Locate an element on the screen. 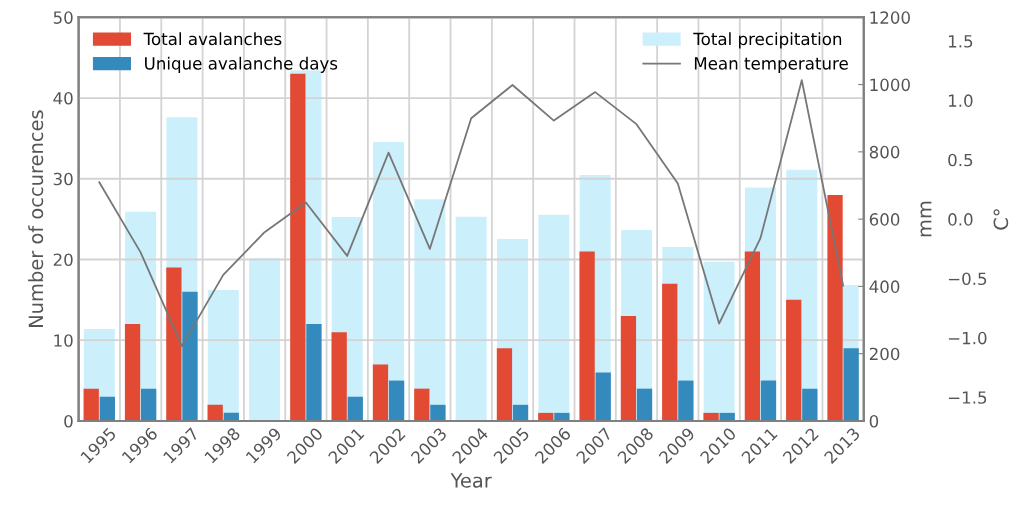 The height and width of the screenshot is (509, 1021). y3-tick-label: −0.5 is located at coordinates (967, 279).